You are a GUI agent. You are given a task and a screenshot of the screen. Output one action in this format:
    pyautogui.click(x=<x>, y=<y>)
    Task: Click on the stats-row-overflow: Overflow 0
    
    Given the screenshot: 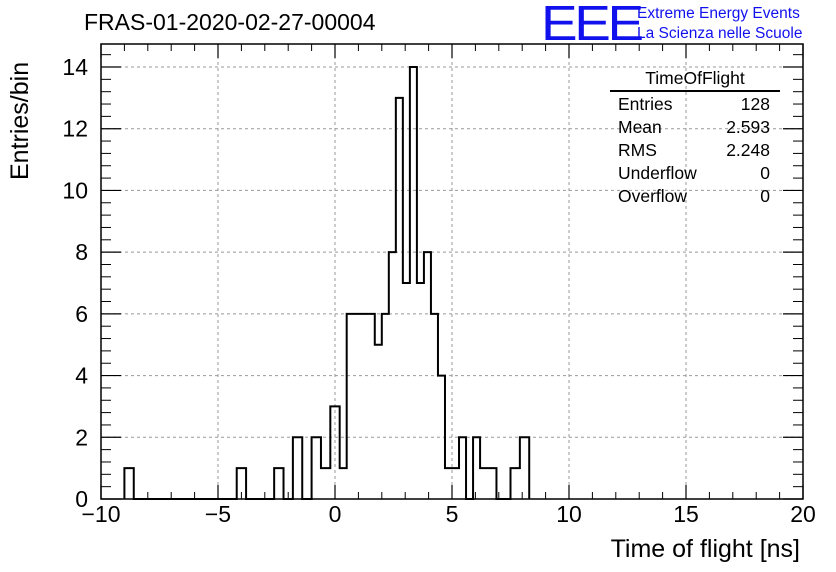 What is the action you would take?
    pyautogui.click(x=695, y=197)
    